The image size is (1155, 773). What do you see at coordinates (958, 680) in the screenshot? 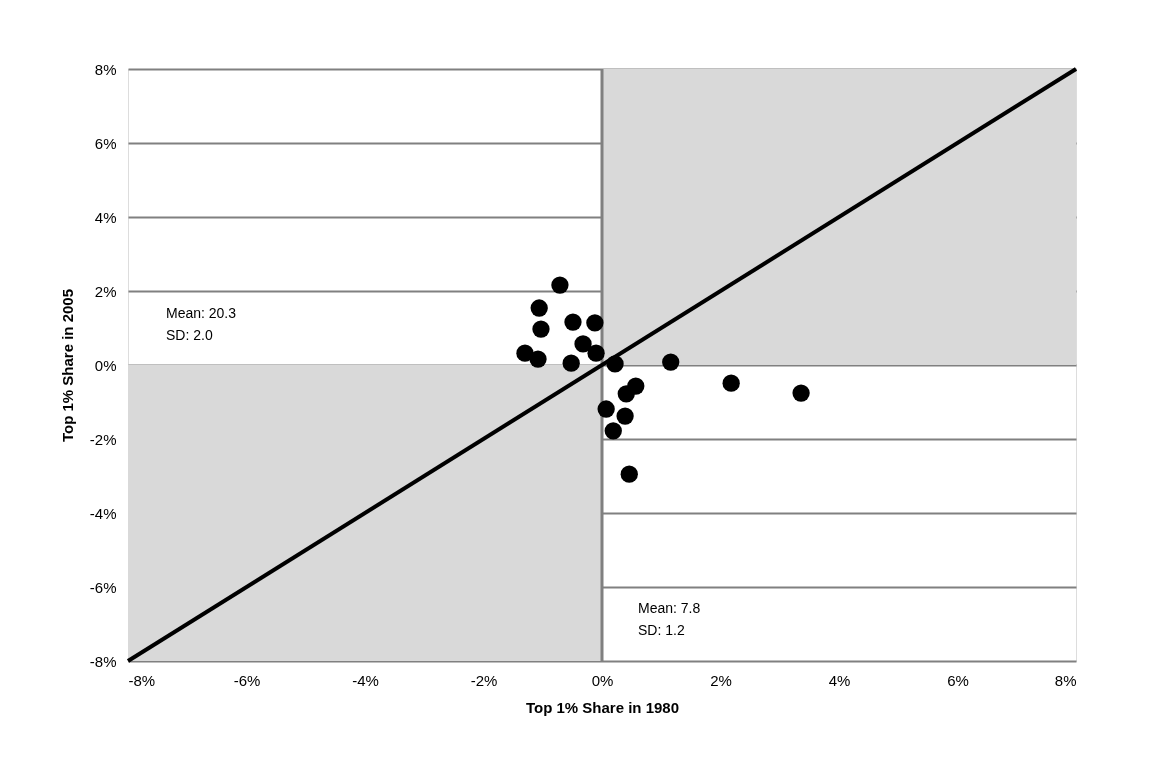
I see `x-tick-label: 6%` at bounding box center [958, 680].